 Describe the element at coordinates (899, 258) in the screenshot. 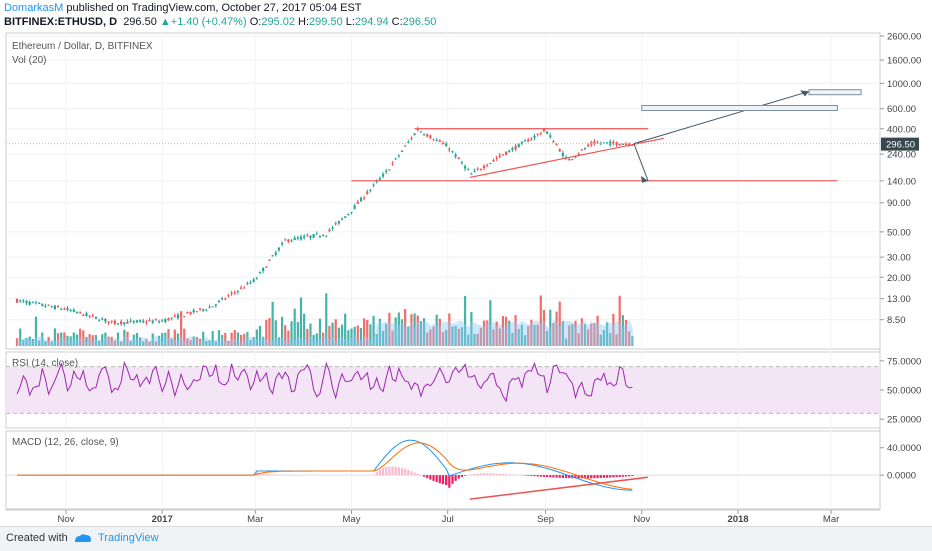

I see `price-tick-label: 30.00` at that location.